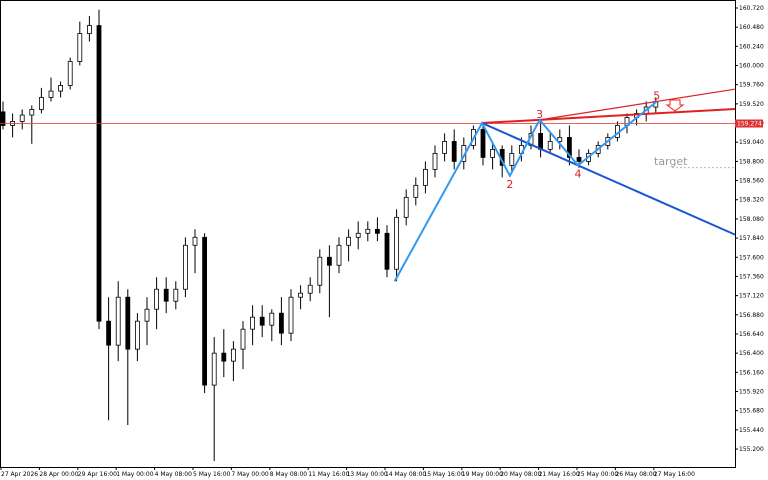 The image size is (768, 480). Describe the element at coordinates (58, 474) in the screenshot. I see `x-tick-label: 28 Apr 00:00` at that location.